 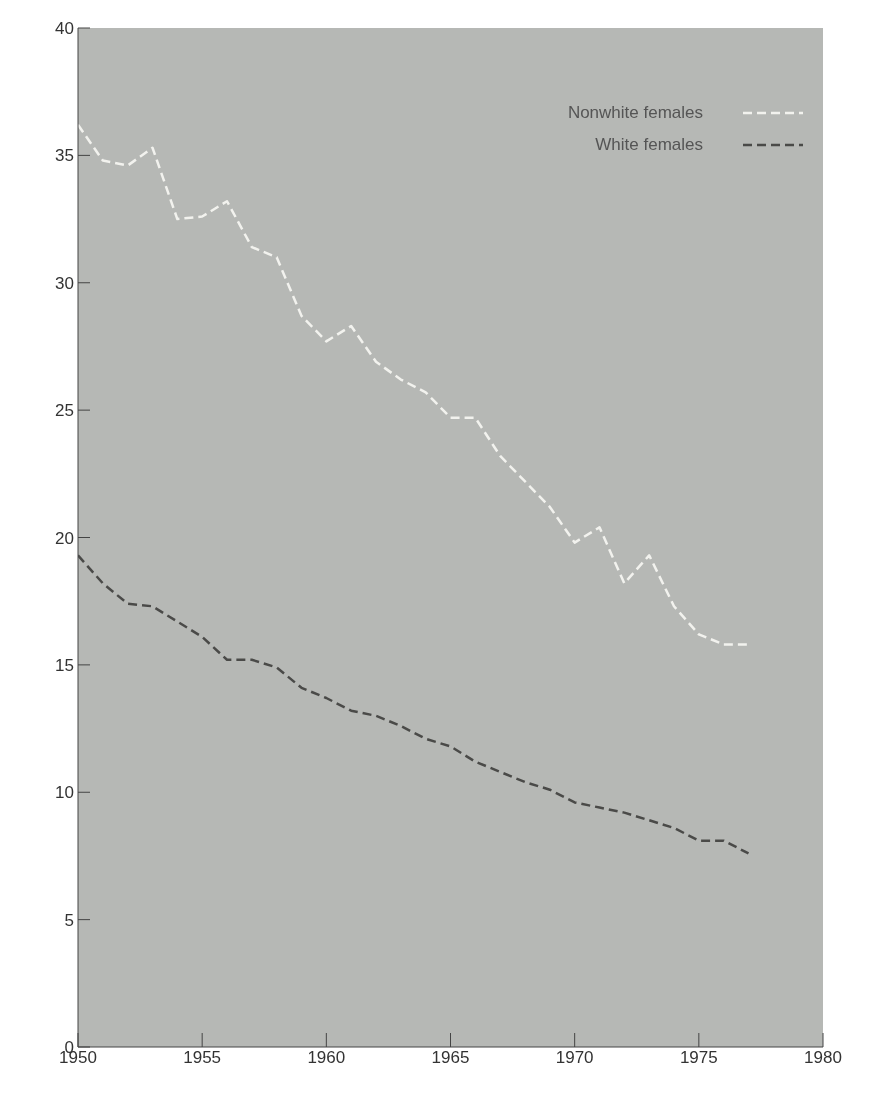 What do you see at coordinates (64, 156) in the screenshot?
I see `y-tick-label: 35` at bounding box center [64, 156].